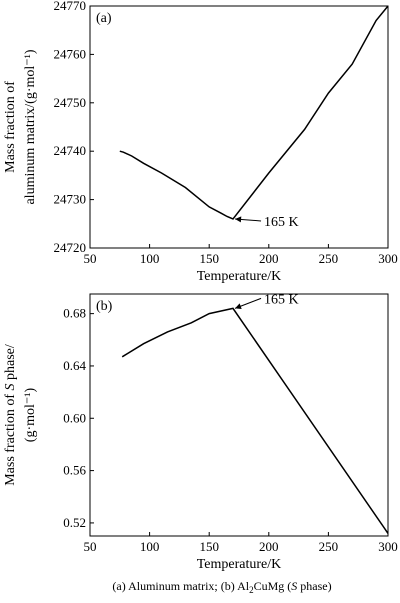  What do you see at coordinates (104, 306) in the screenshot?
I see `panel-label: (b)` at bounding box center [104, 306].